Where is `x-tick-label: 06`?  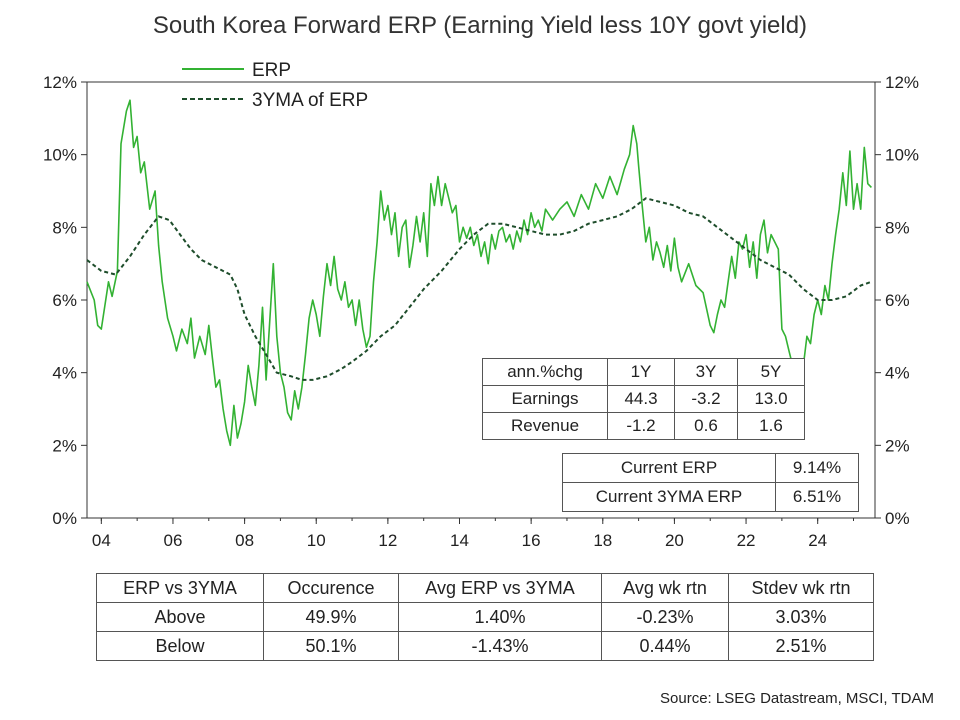 x-tick-label: 06 is located at coordinates (173, 540).